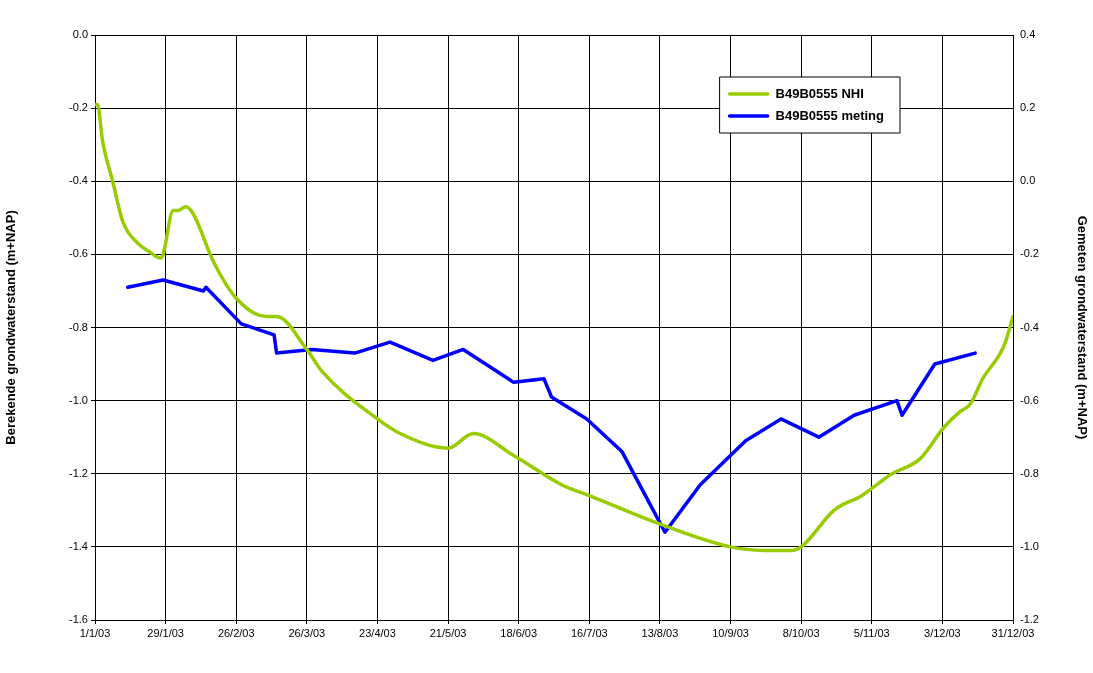  Describe the element at coordinates (1028, 34) in the screenshot. I see `y2-tick-label: 0.4` at that location.